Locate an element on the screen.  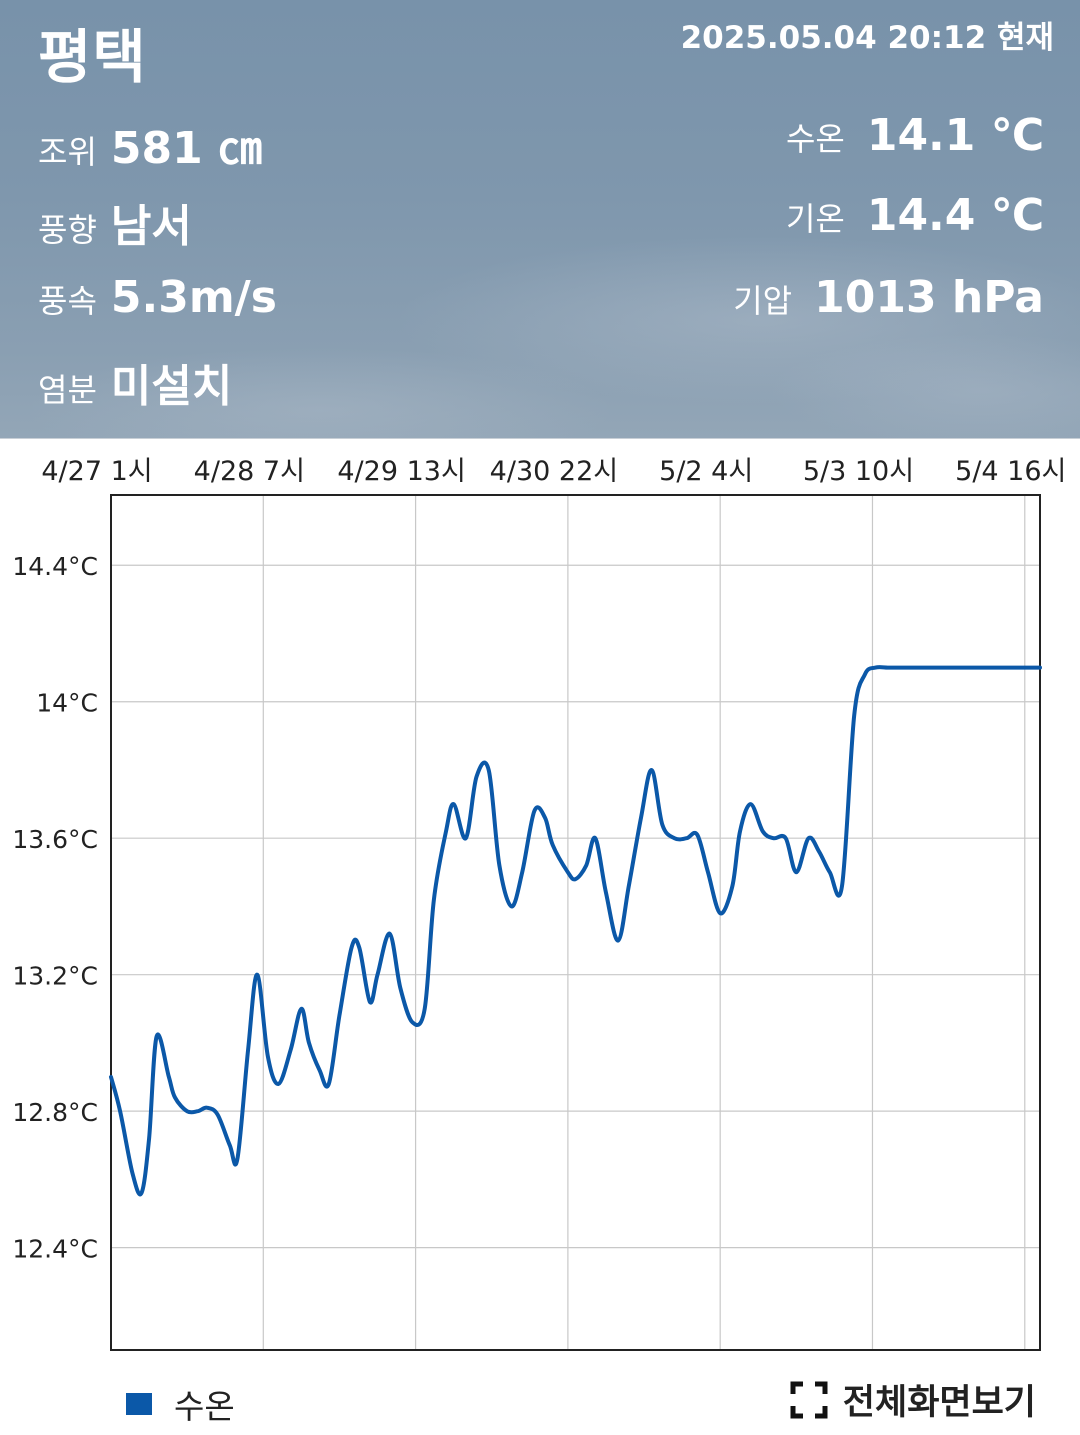
tide-level-label: 조위 is located at coordinates (67, 152).